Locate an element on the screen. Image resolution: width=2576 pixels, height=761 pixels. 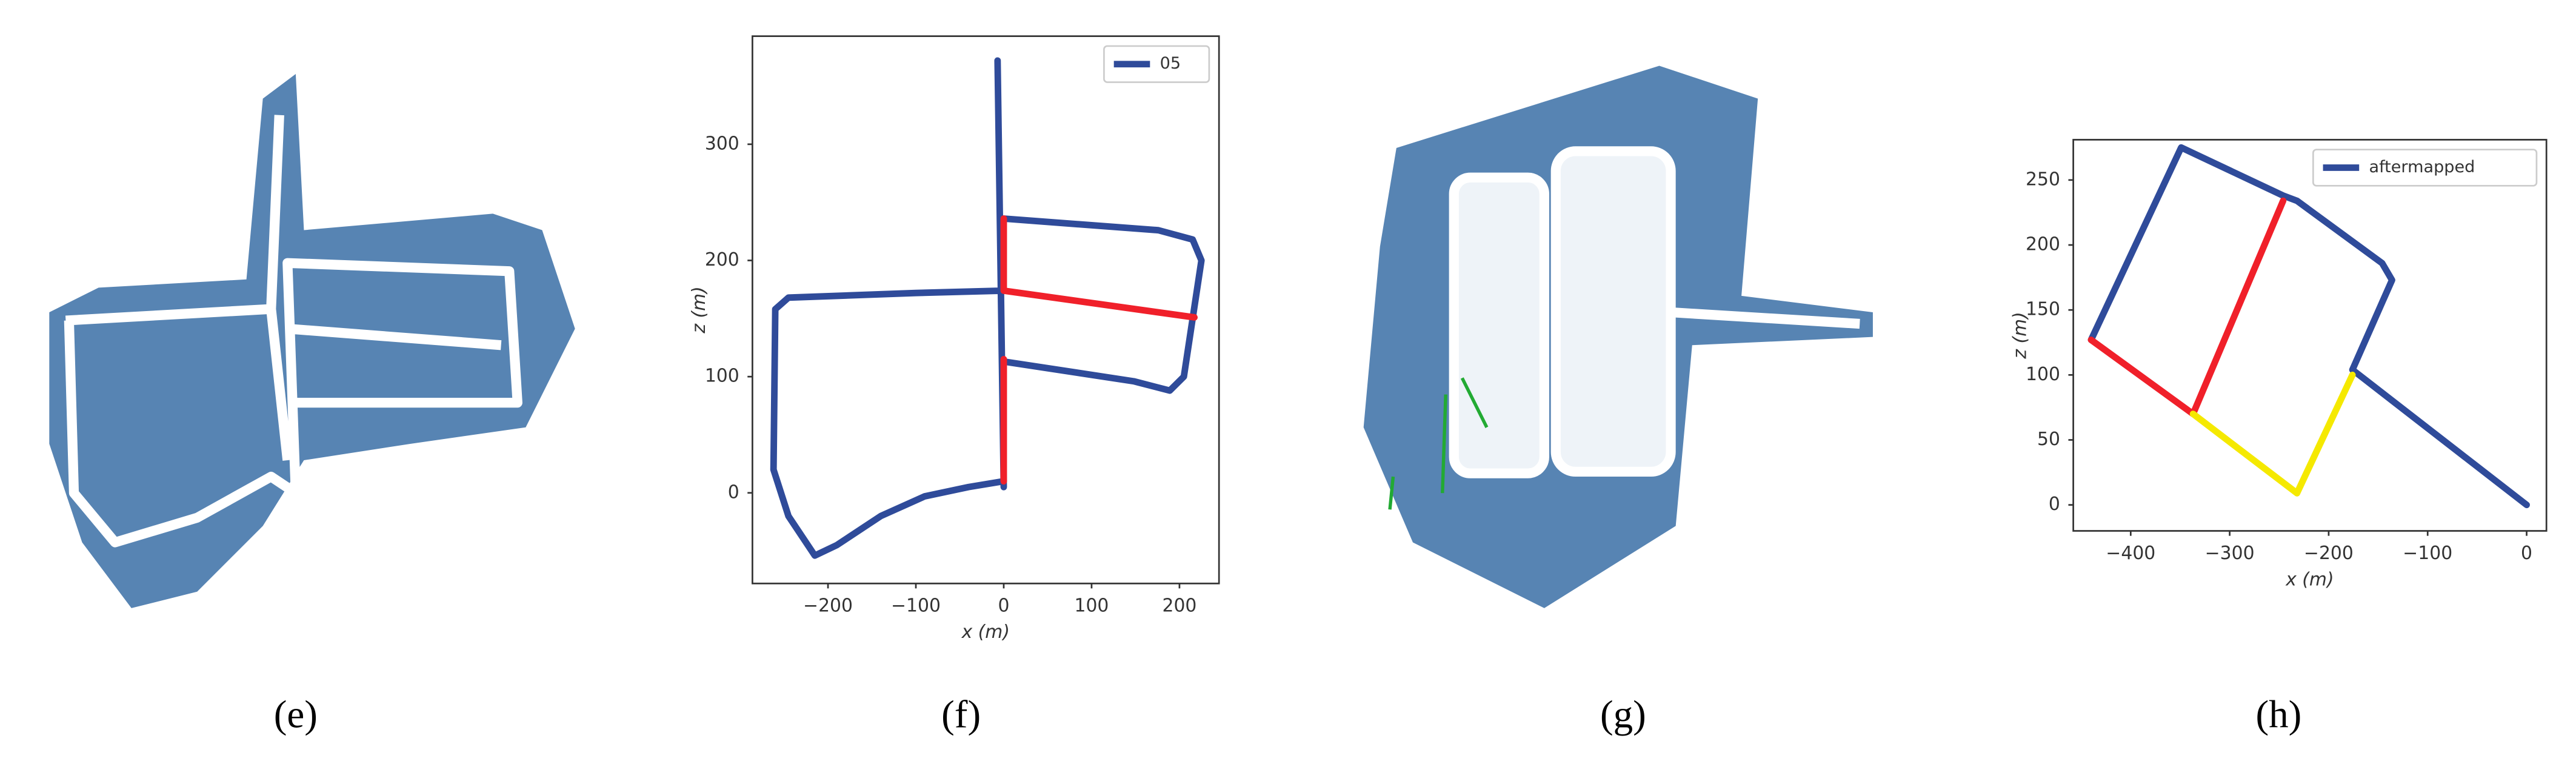
point-cloud-g is located at coordinates (1618, 336).